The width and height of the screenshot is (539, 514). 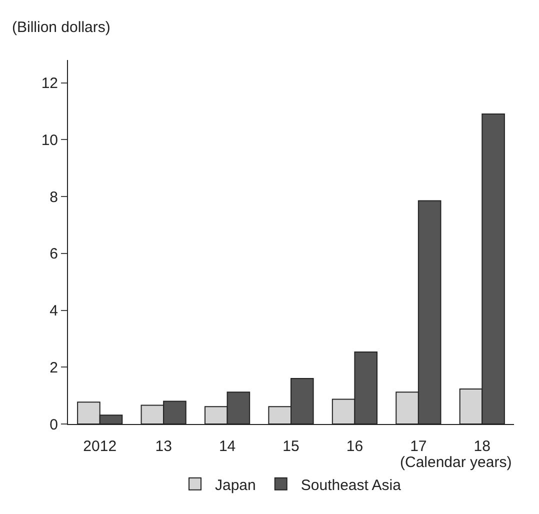 What do you see at coordinates (291, 446) in the screenshot?
I see `x-tick-label: 15` at bounding box center [291, 446].